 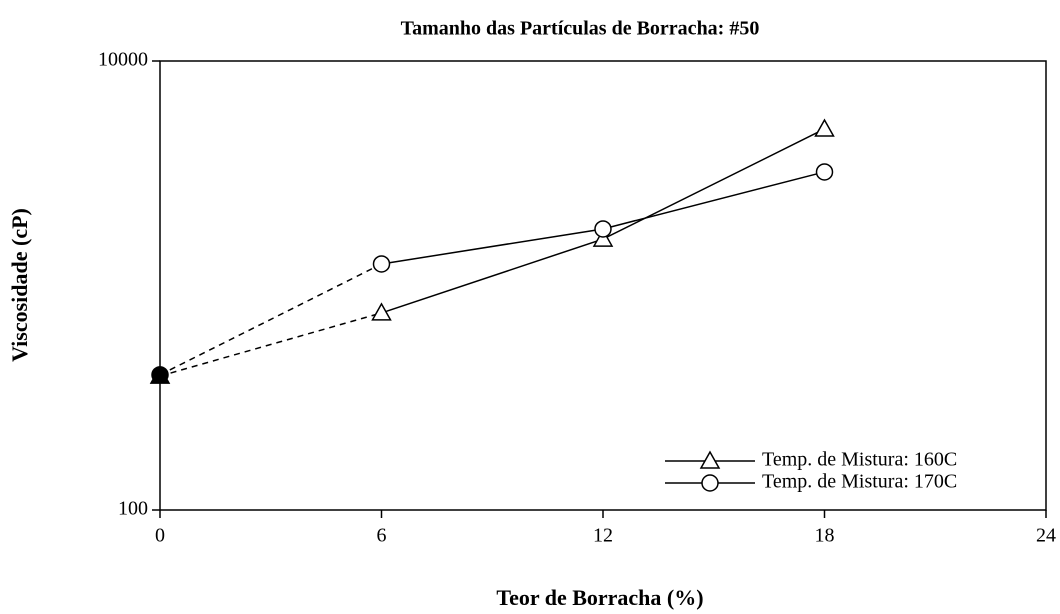 What do you see at coordinates (133, 509) in the screenshot?
I see `y-tick-label: 100` at bounding box center [133, 509].